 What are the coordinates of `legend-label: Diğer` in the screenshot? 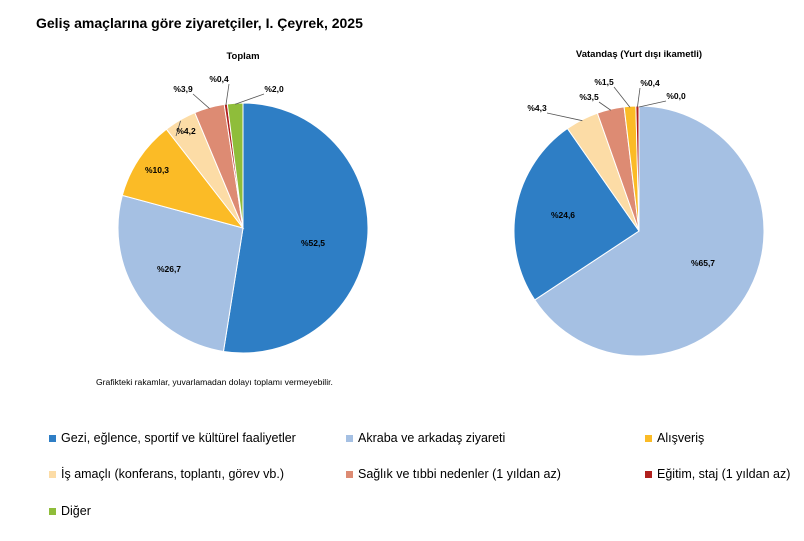 It's located at (76, 511).